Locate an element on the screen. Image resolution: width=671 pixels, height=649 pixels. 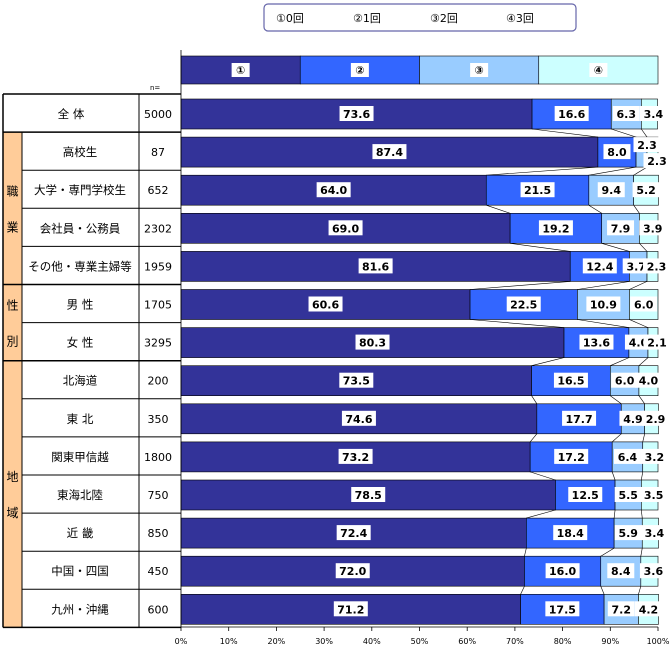
data-label: 87.4 is located at coordinates (389, 152).